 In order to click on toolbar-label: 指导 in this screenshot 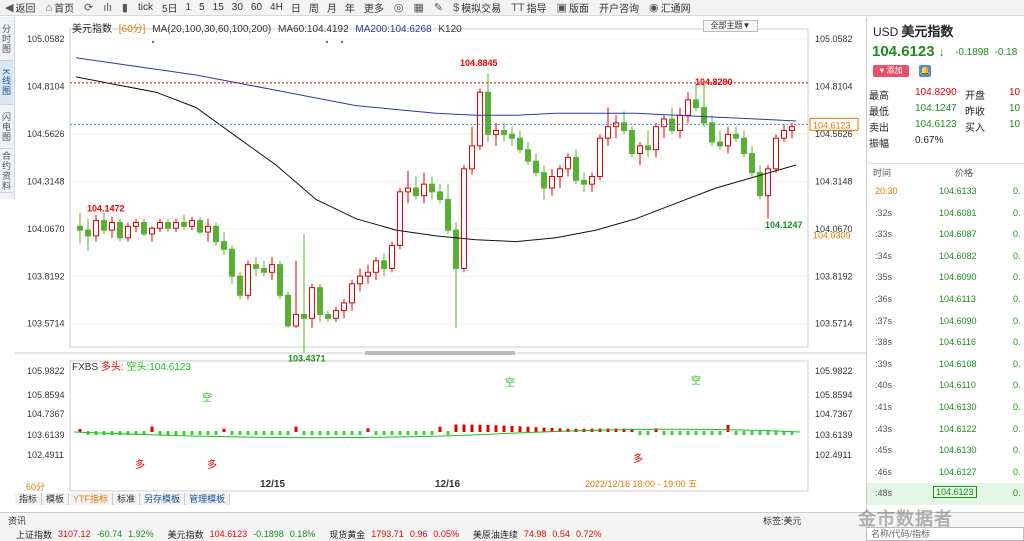, I will do `click(536, 9)`.